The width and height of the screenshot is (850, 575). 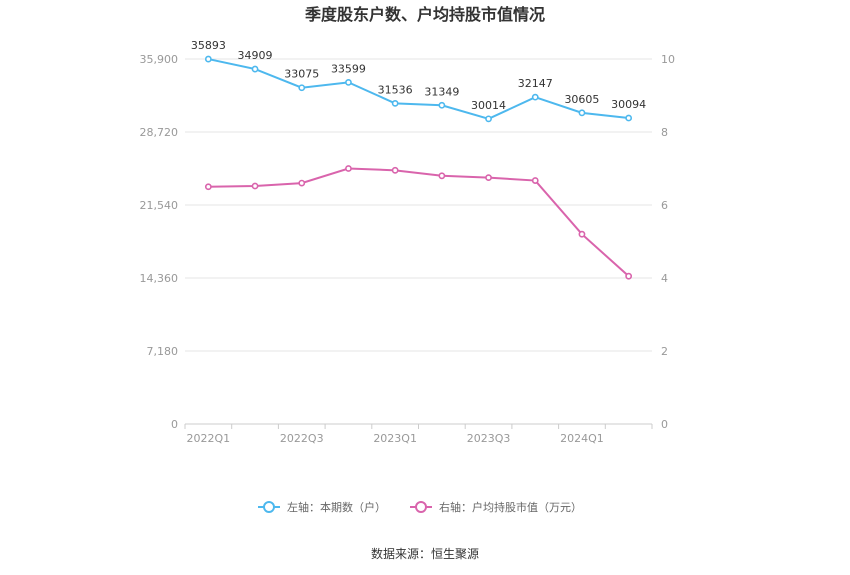 I want to click on y-left-tick-label: 35,900, so click(x=159, y=59).